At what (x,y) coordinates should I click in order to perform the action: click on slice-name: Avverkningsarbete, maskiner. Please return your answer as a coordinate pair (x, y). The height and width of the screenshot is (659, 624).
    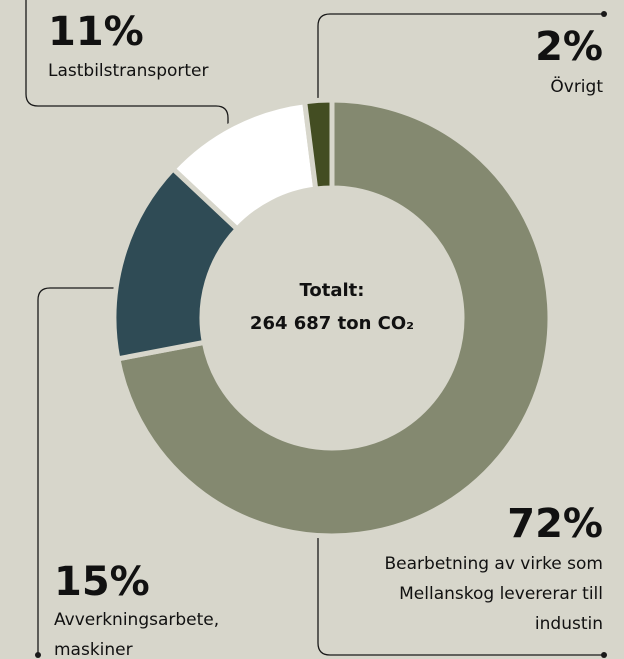
    Looking at the image, I should click on (137, 634).